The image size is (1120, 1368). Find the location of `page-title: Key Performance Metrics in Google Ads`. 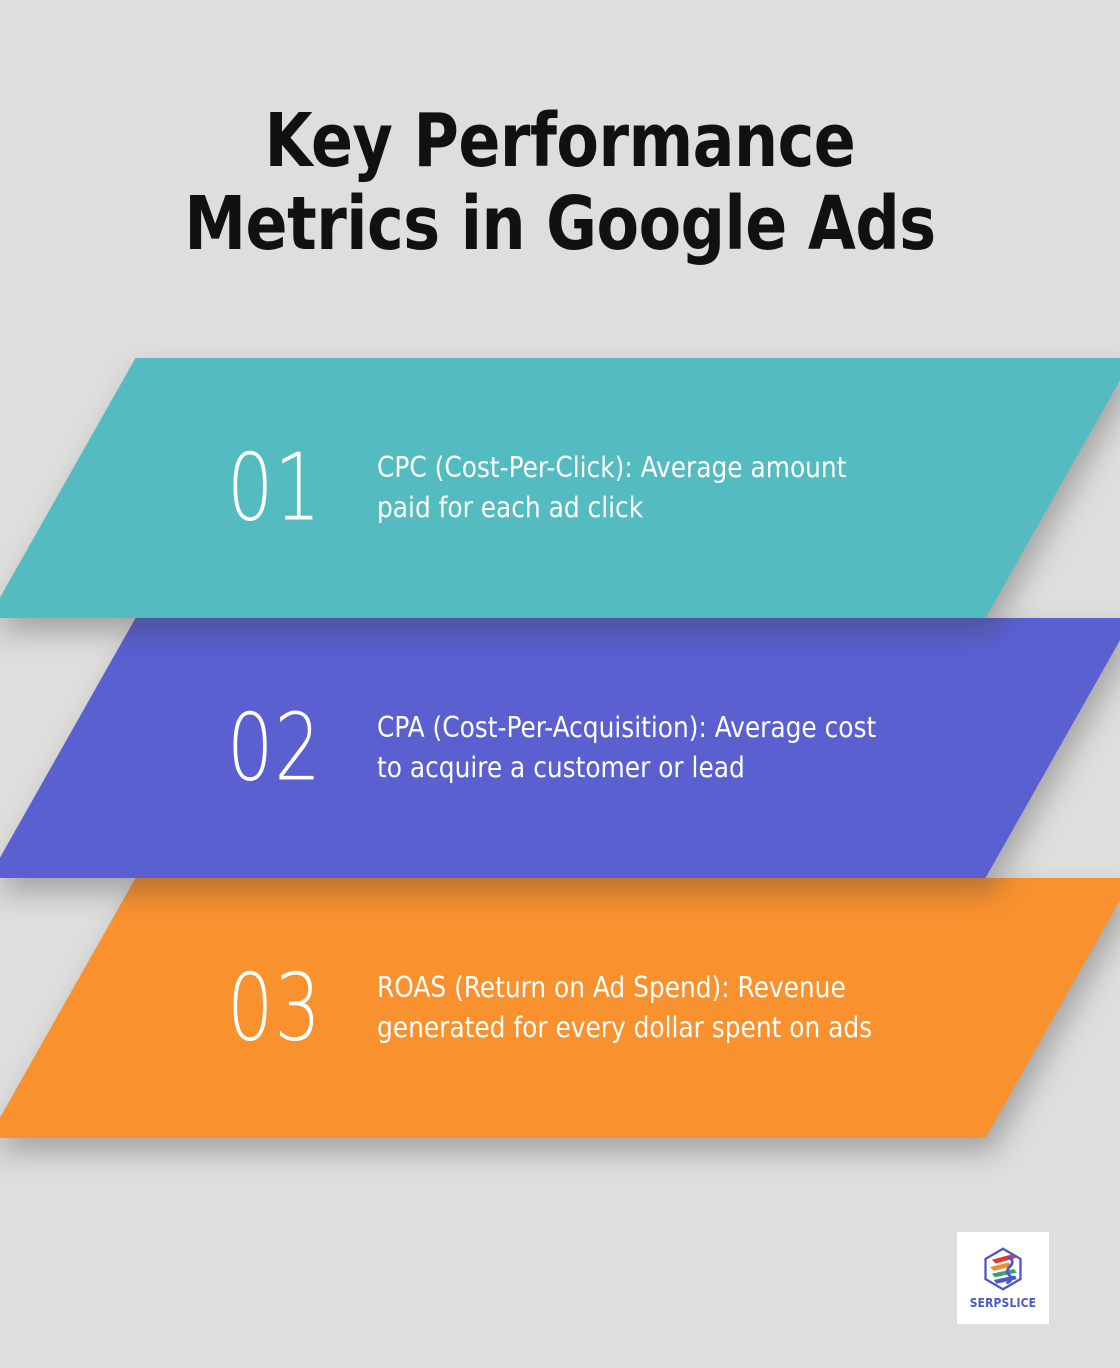

page-title: Key Performance Metrics in Google Ads is located at coordinates (560, 183).